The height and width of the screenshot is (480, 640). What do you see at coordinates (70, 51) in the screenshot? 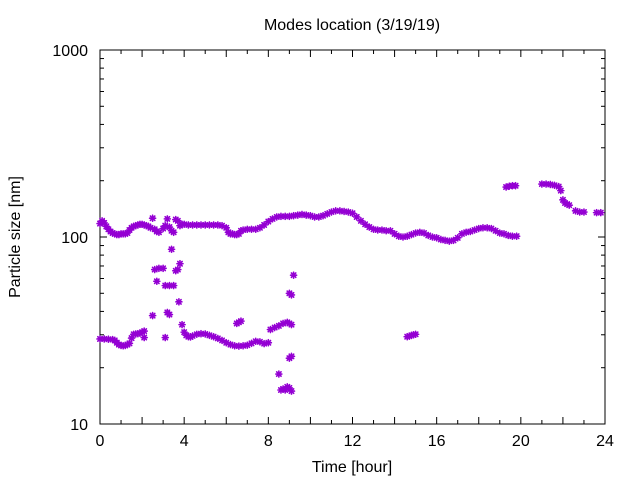
I see `y-tick-label: 1000` at bounding box center [70, 51].